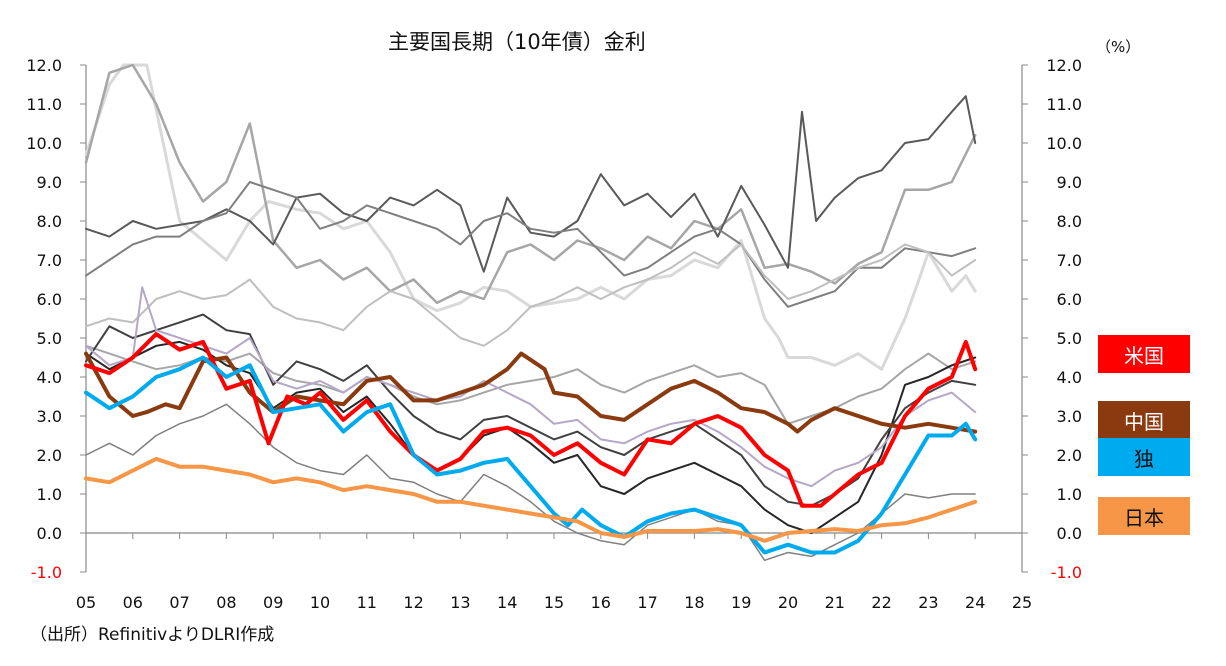 This screenshot has width=1226, height=666. What do you see at coordinates (1022, 602) in the screenshot?
I see `x-tick-label: 25` at bounding box center [1022, 602].